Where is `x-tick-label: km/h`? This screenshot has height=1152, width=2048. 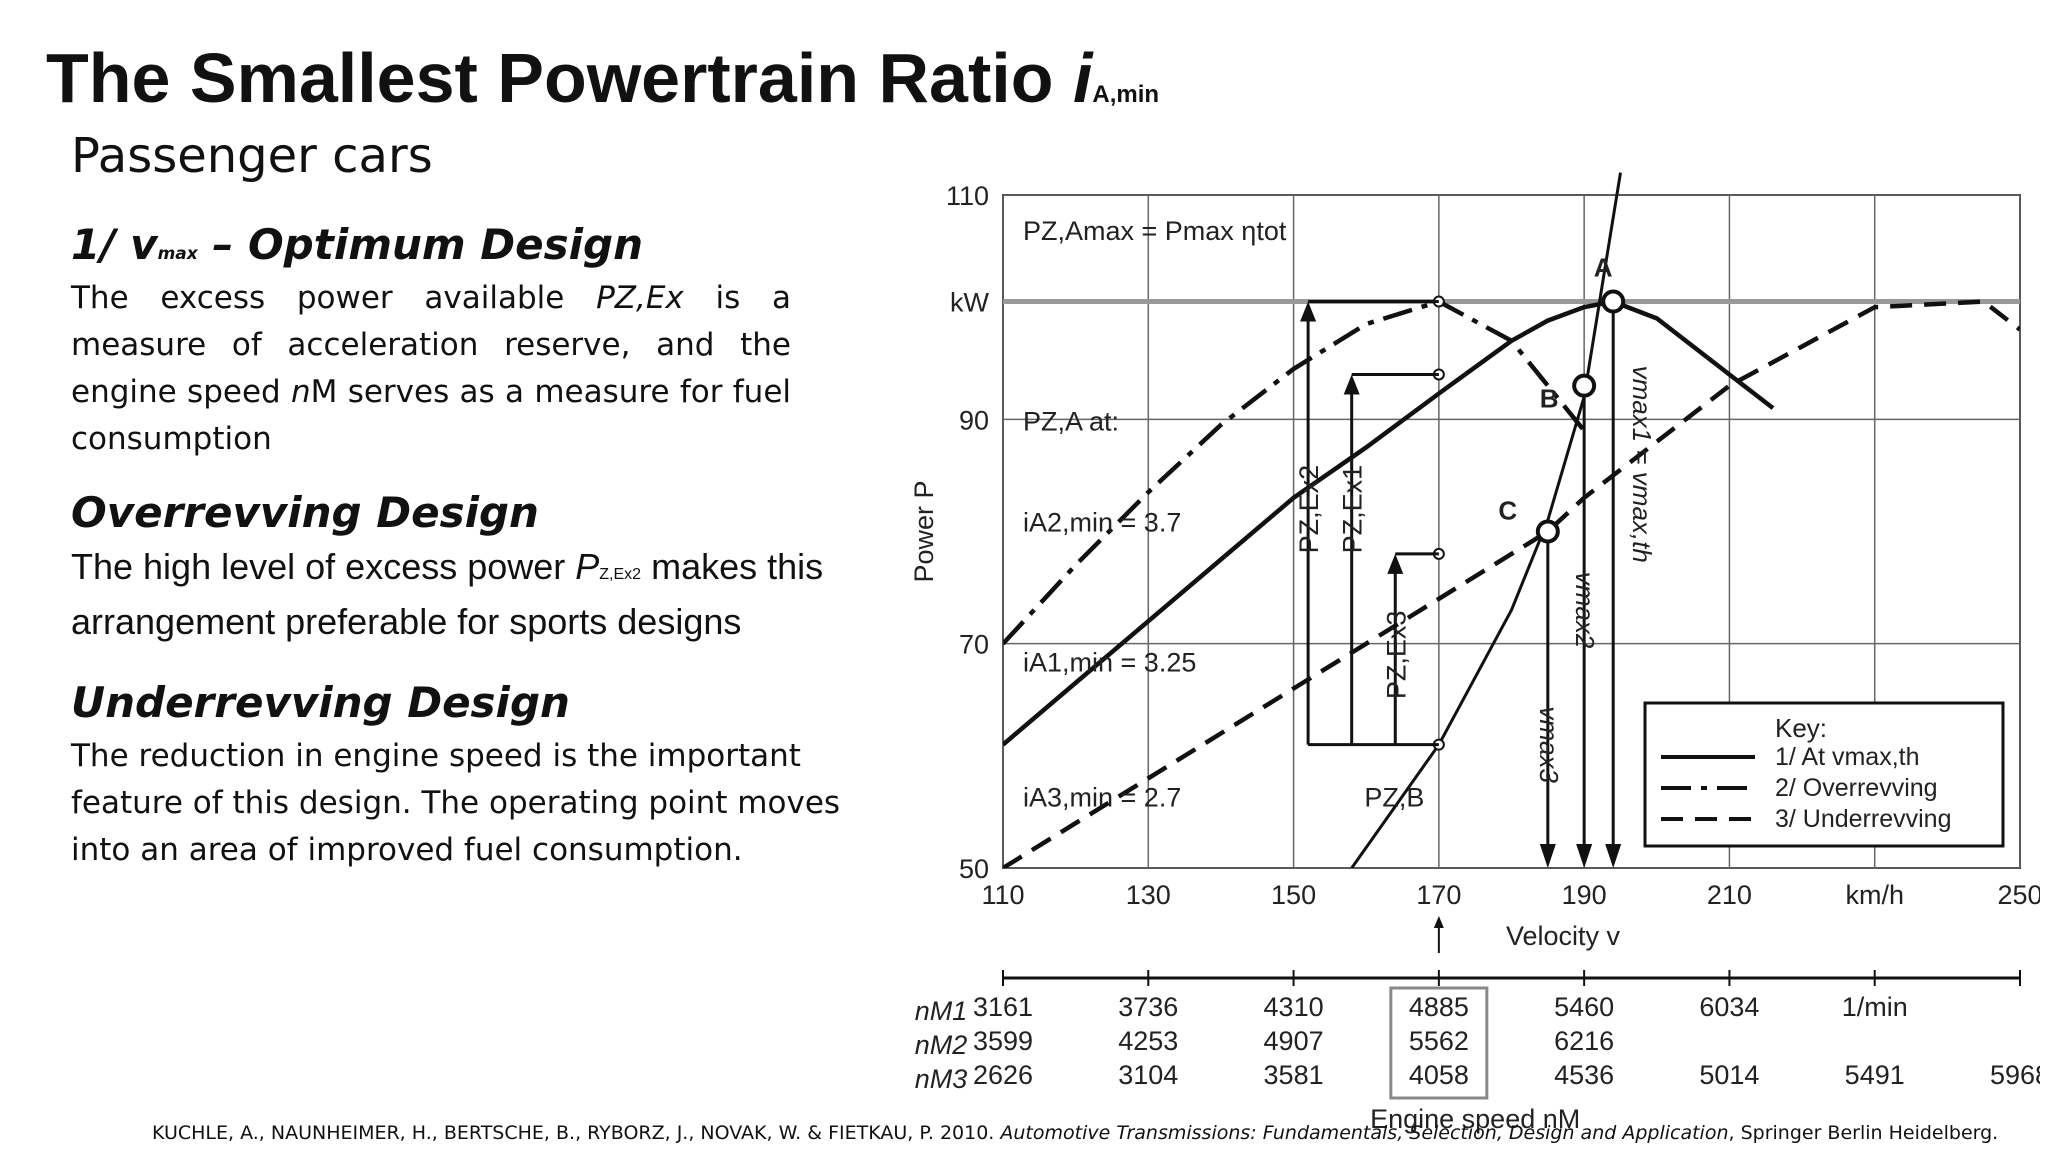 x-tick-label: km/h is located at coordinates (1874, 895).